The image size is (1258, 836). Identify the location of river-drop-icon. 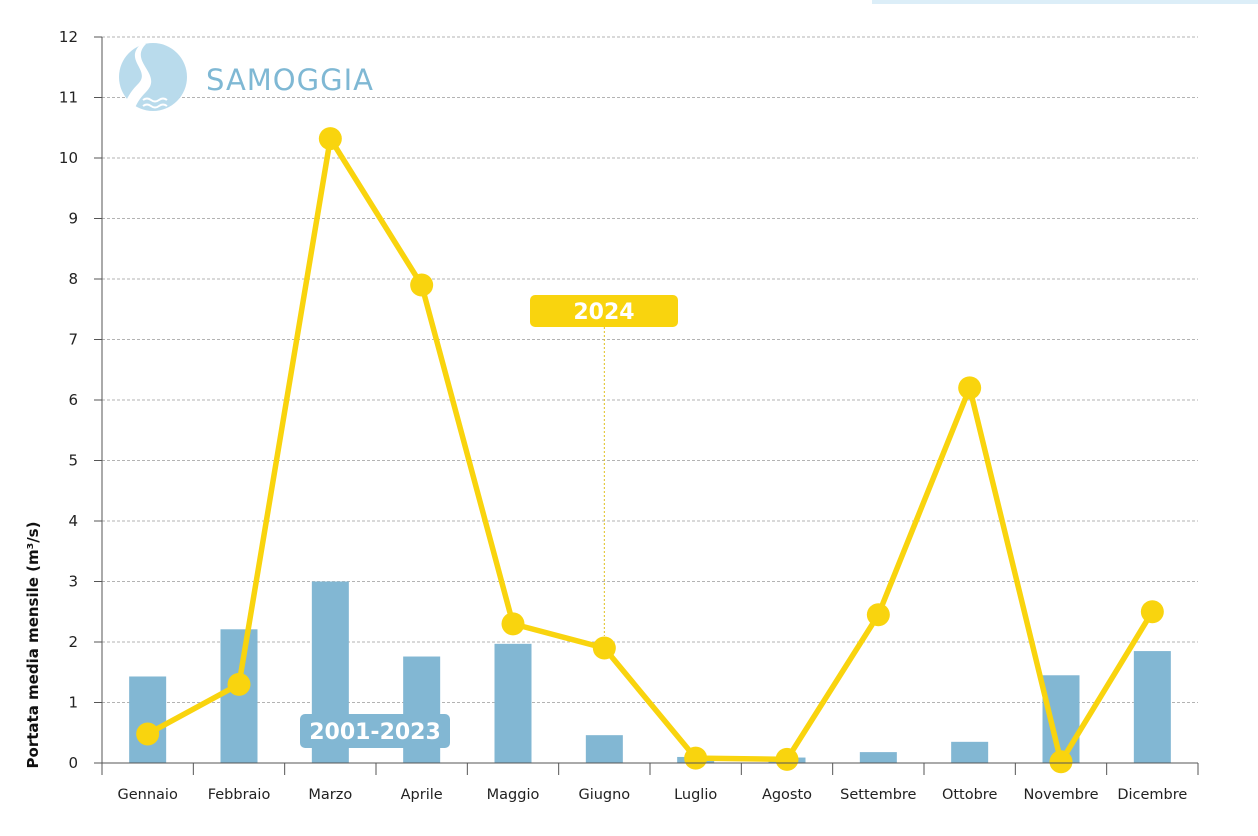
(153, 77).